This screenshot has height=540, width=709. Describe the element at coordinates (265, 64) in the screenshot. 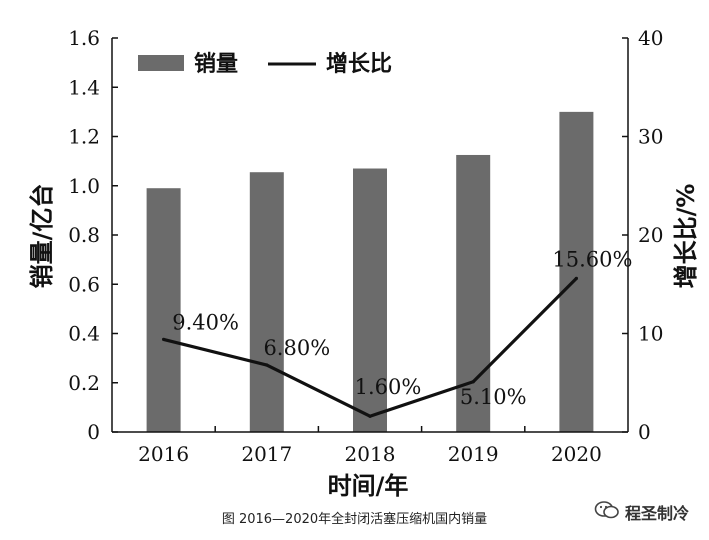

I see `legend: 销量 增长比` at that location.